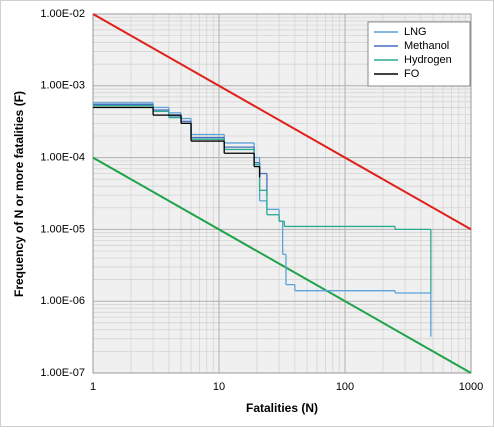 The height and width of the screenshot is (432, 494). I want to click on x-tick-label: 10, so click(219, 387).